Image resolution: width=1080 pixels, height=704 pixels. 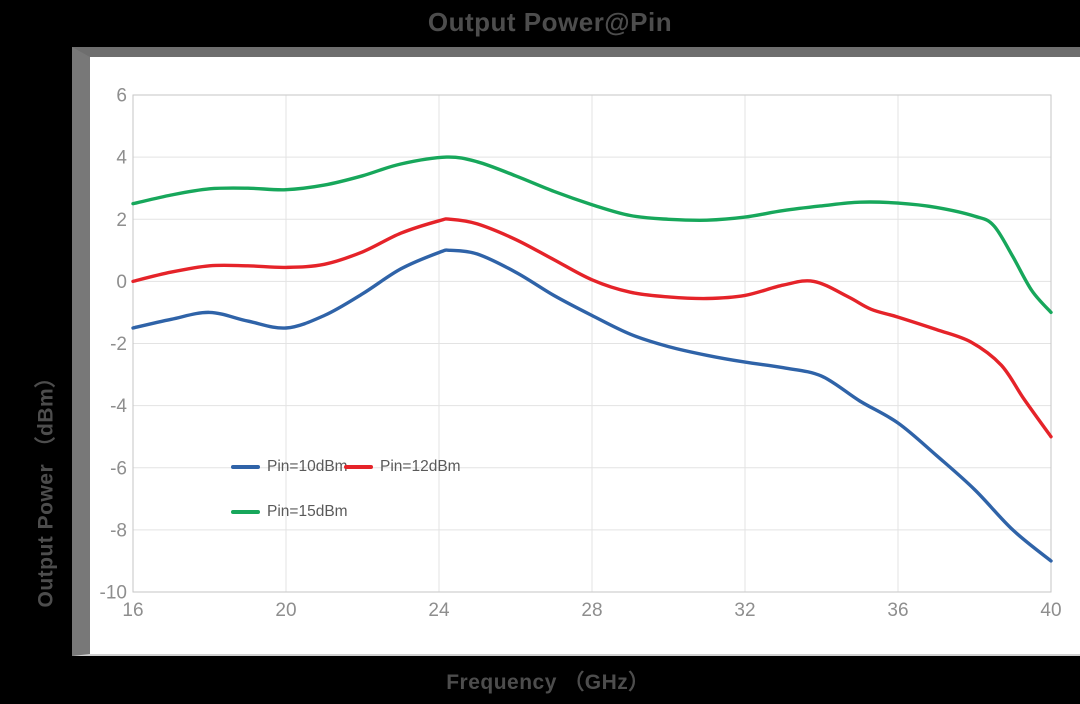 What do you see at coordinates (285, 610) in the screenshot?
I see `x-tick-label: 20` at bounding box center [285, 610].